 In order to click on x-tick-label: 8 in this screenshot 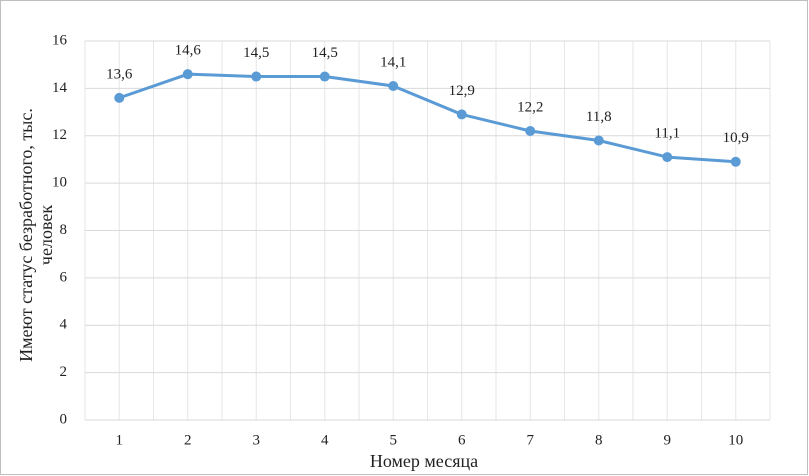, I will do `click(599, 440)`.